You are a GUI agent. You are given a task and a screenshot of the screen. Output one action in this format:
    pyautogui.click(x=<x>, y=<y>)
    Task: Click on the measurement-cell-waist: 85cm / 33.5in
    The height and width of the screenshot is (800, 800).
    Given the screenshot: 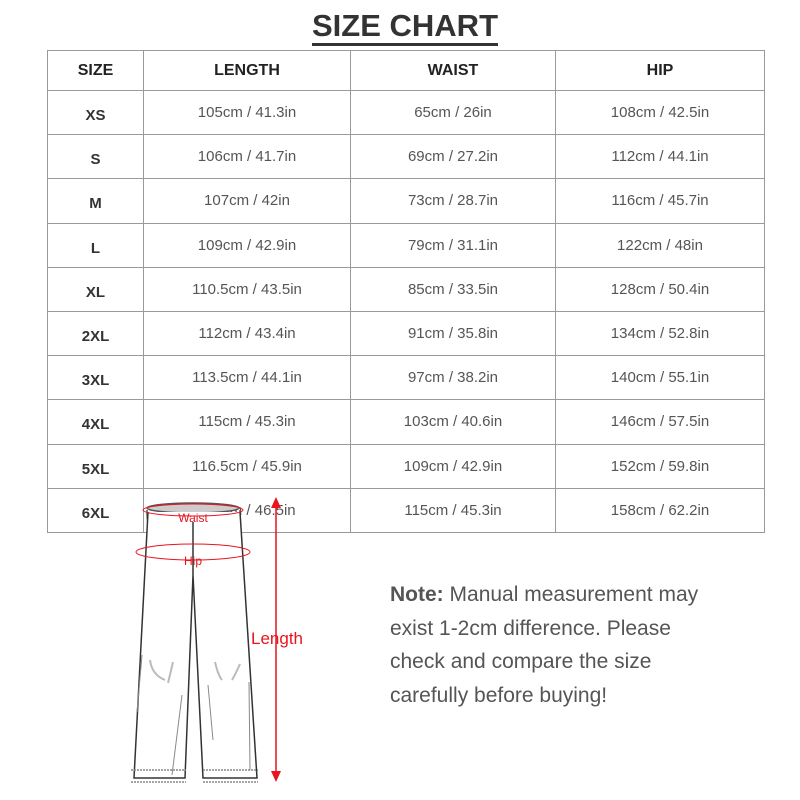 What is the action you would take?
    pyautogui.click(x=453, y=289)
    